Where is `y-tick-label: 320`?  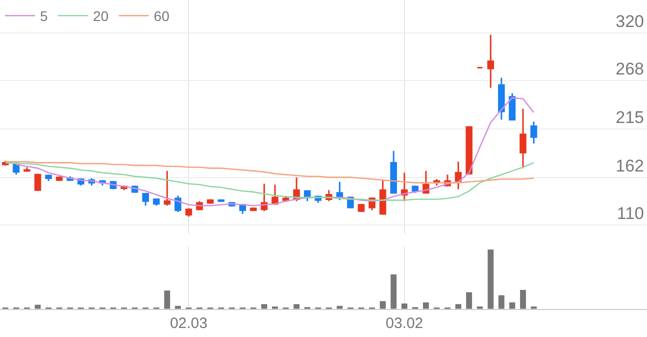 y-tick-label: 320 is located at coordinates (630, 21).